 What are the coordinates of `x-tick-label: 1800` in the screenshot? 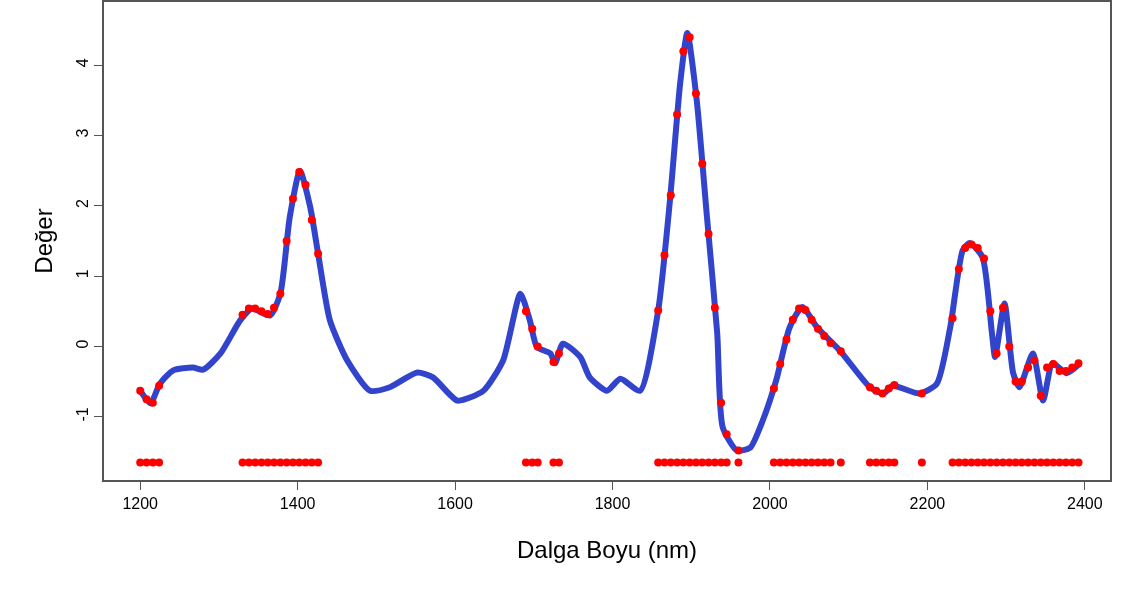 It's located at (612, 503).